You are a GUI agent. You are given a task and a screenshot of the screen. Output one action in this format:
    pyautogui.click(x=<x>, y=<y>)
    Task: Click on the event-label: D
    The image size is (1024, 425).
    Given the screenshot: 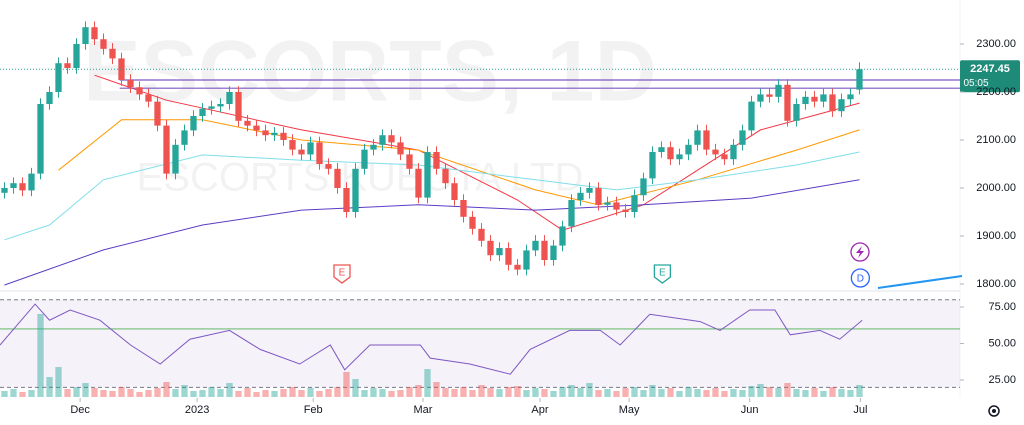 What is the action you would take?
    pyautogui.click(x=860, y=279)
    